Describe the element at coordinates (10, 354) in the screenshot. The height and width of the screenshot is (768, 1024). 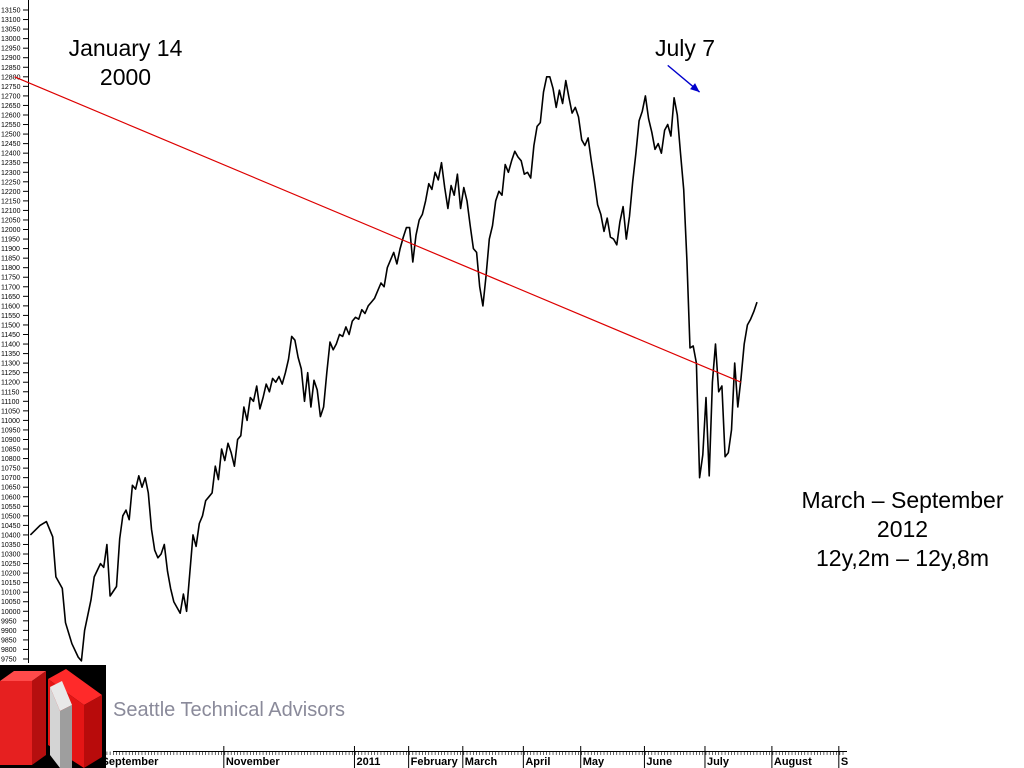
I see `y-tick-label: 11350` at that location.